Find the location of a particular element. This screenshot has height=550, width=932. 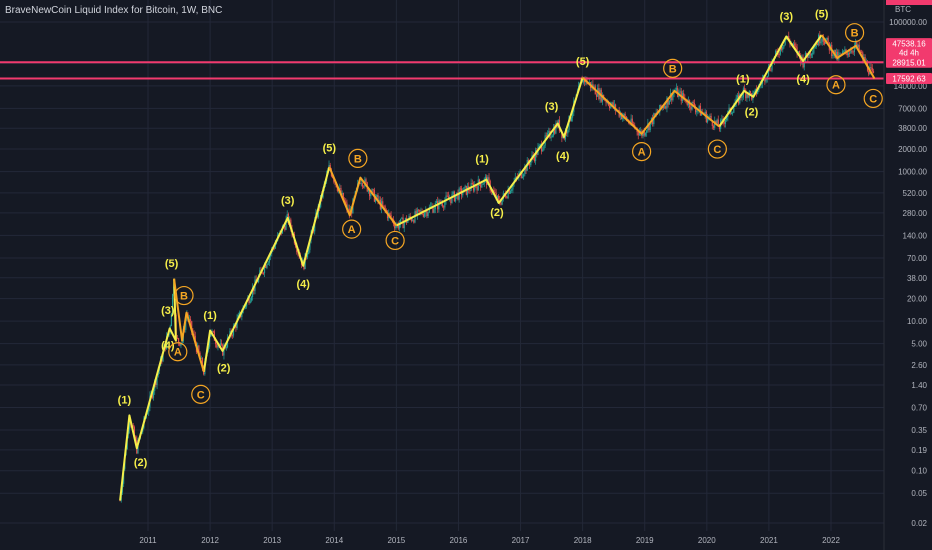

price-tick-label: 0.70 is located at coordinates (919, 408).